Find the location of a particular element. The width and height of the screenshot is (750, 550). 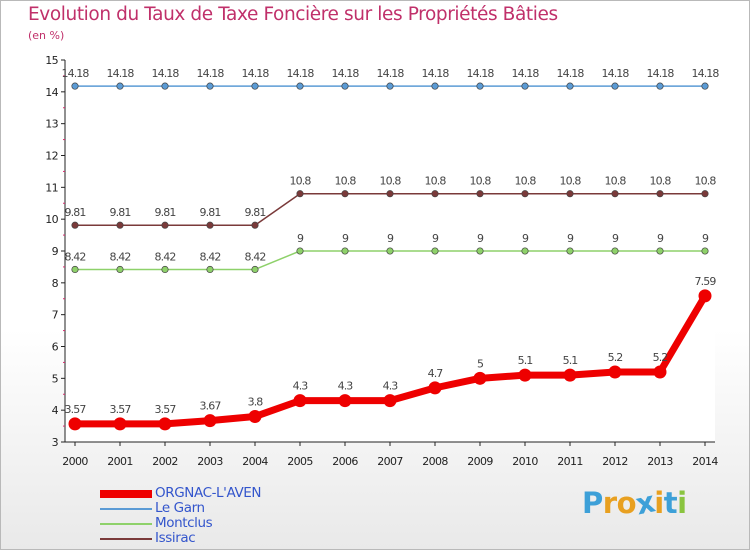

x-tick-label: 2013 is located at coordinates (660, 461).